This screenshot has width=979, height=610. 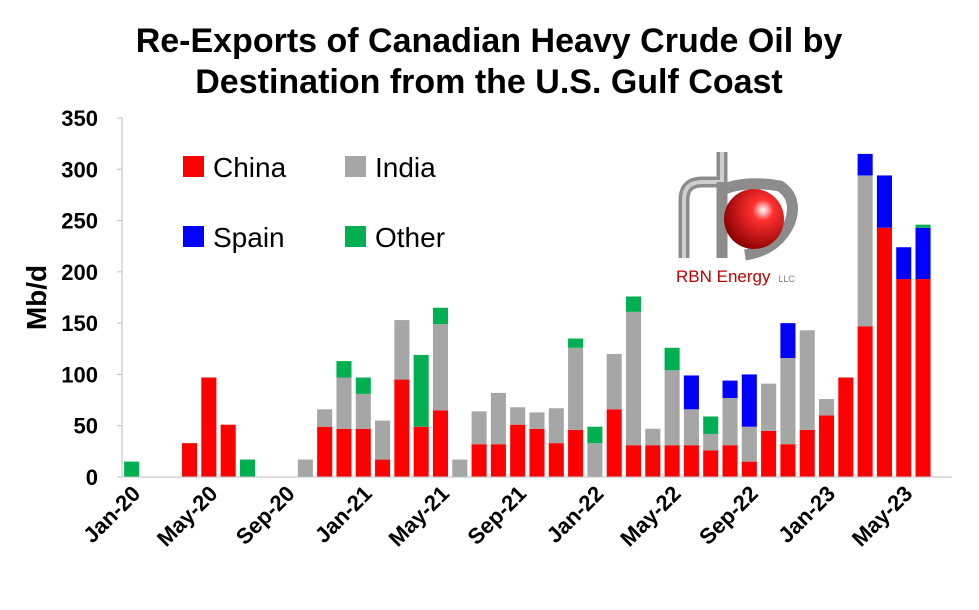 What do you see at coordinates (355, 236) in the screenshot?
I see `legend-swatch-other` at bounding box center [355, 236].